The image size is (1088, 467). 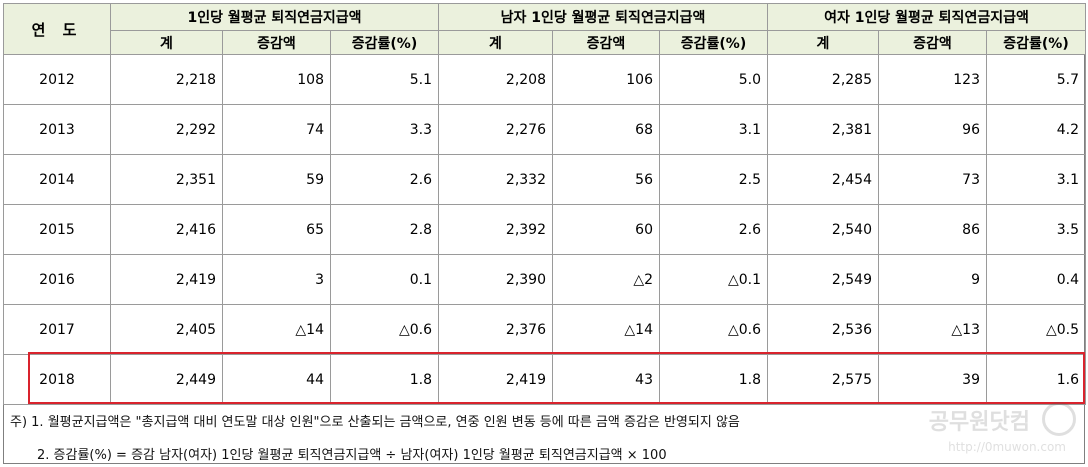 I want to click on table-row: 2015 2,416 65 2.8 2,392 60 2.6 2,540 86 3.5, so click(x=544, y=229).